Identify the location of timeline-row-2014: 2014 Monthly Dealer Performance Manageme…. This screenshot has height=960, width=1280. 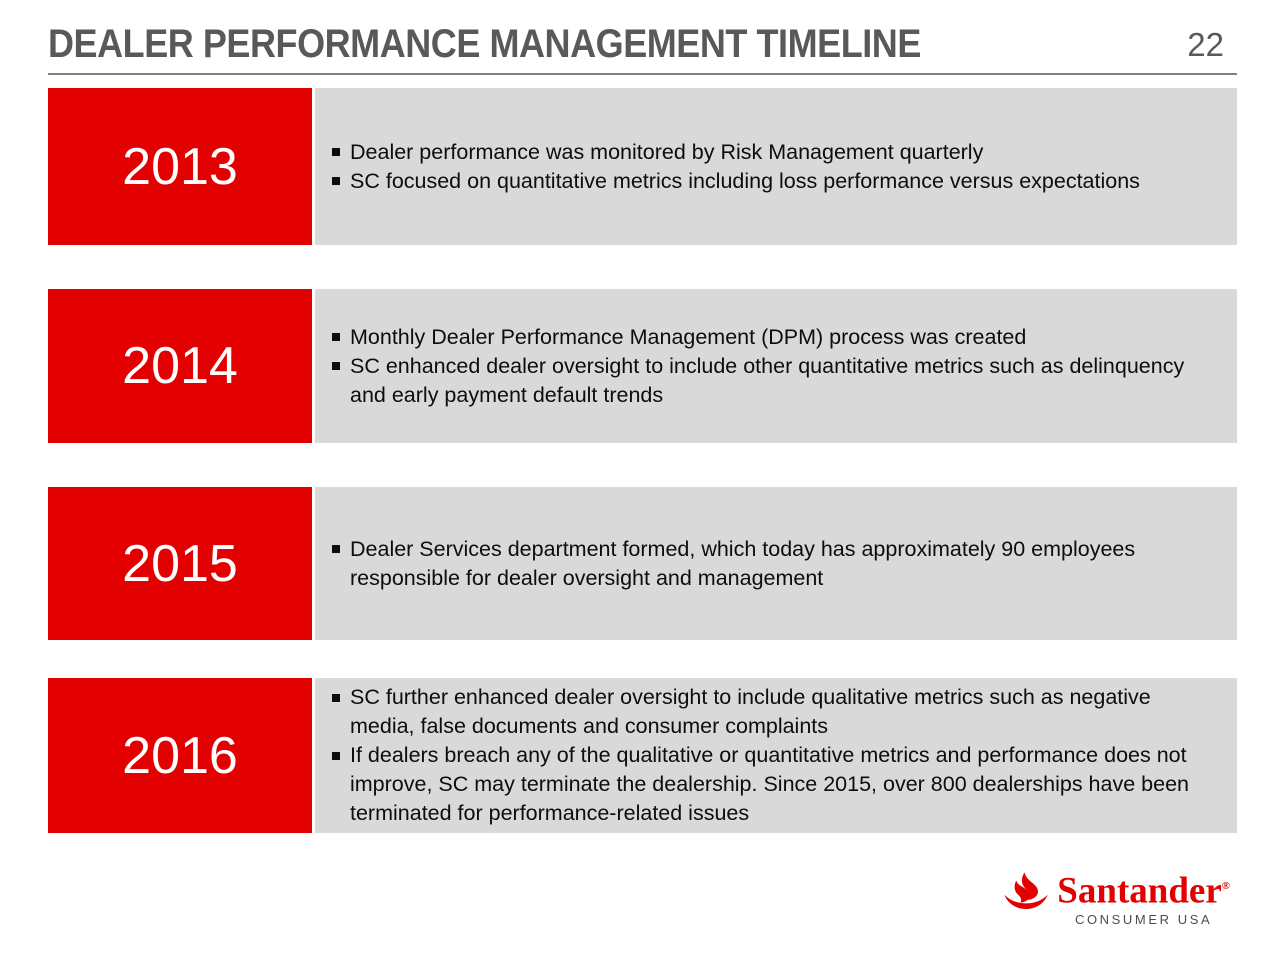
(642, 366).